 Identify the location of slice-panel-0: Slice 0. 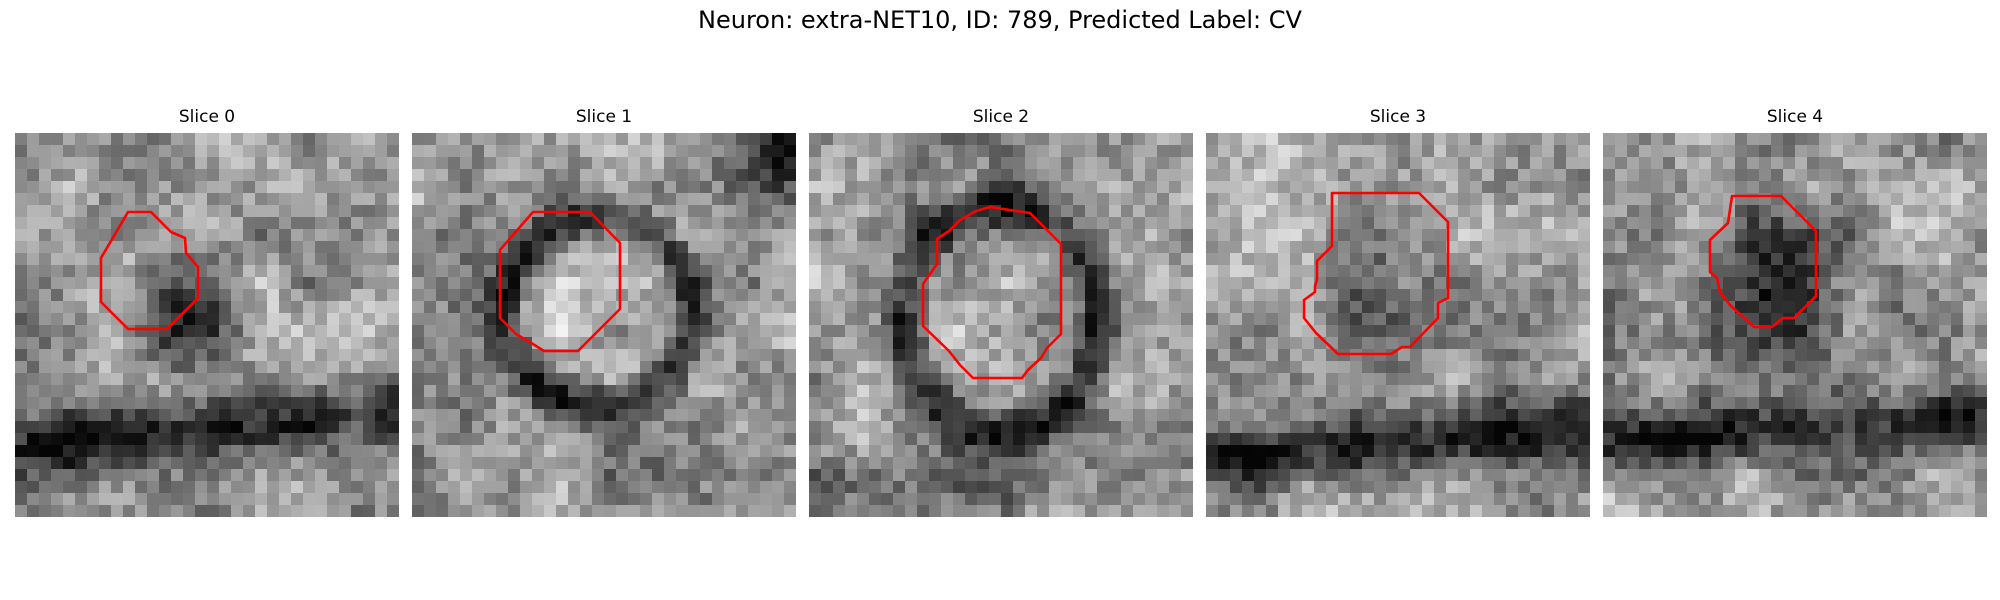
(207, 312).